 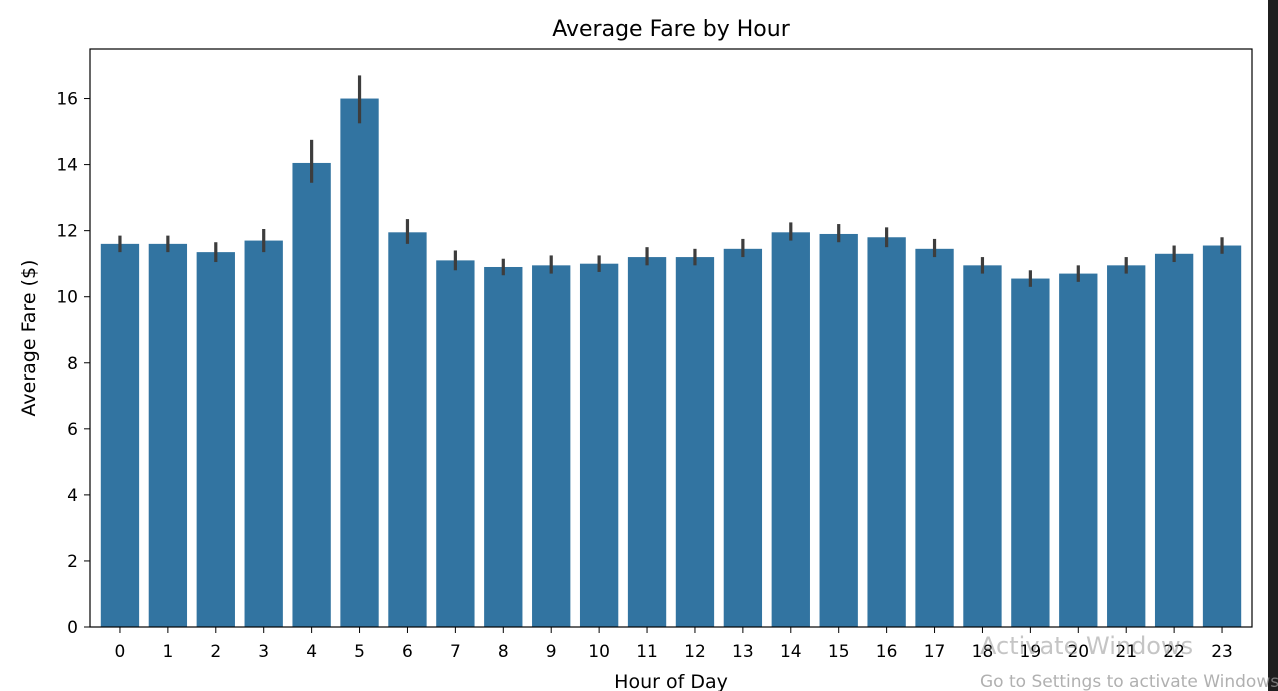 What do you see at coordinates (72, 364) in the screenshot?
I see `y-tick-label: 8` at bounding box center [72, 364].